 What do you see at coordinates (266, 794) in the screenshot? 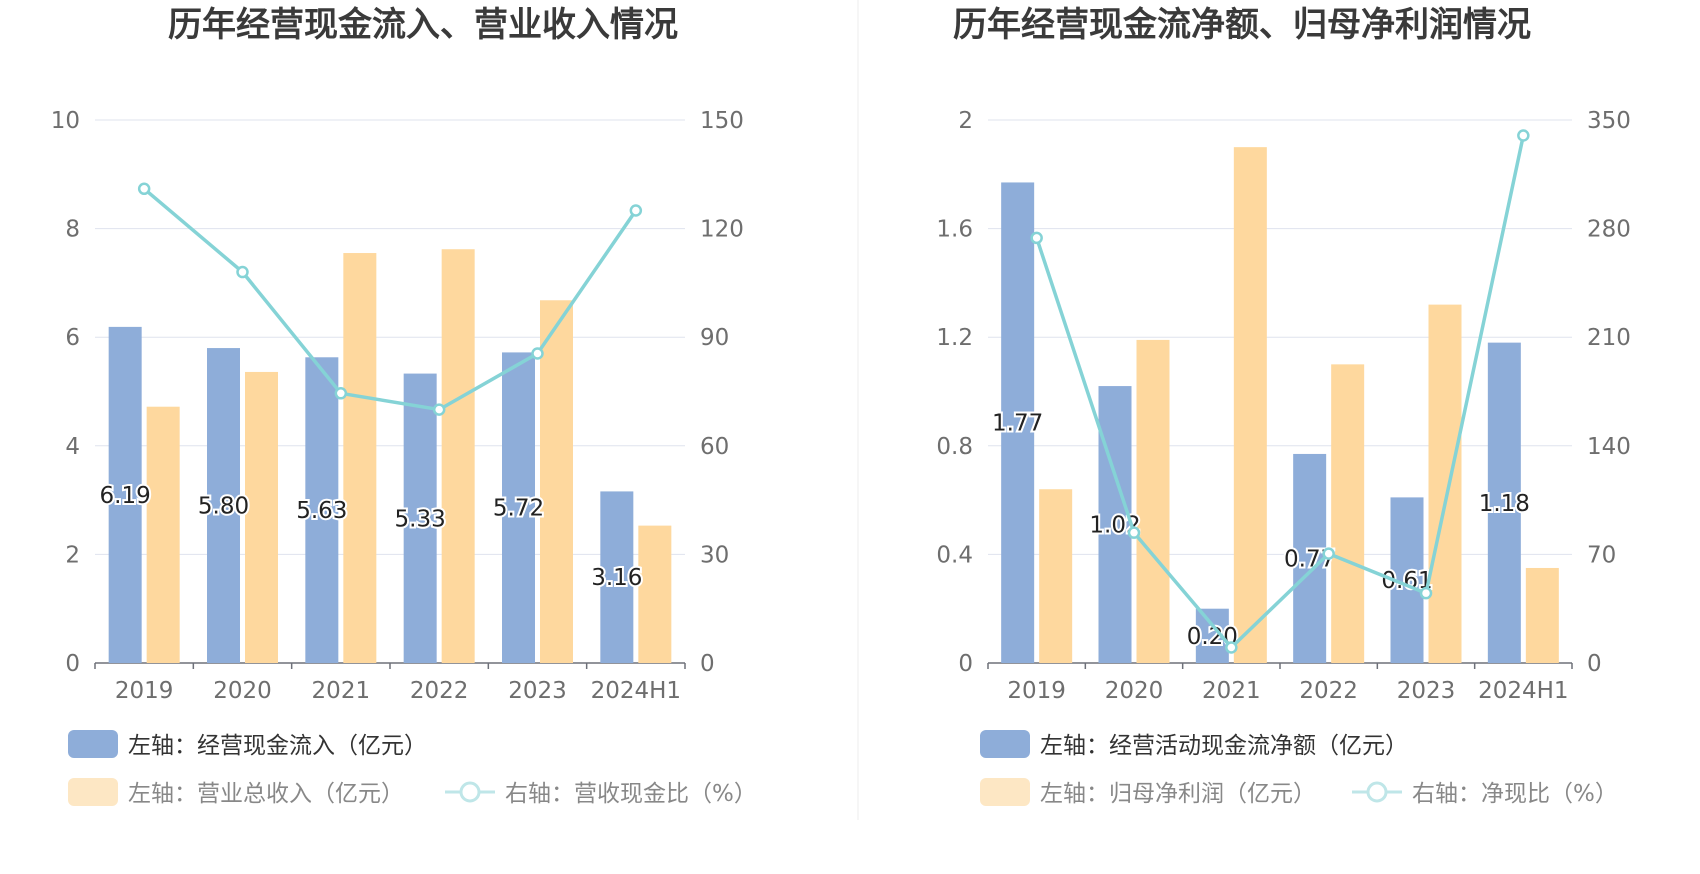
I see `legend-label: 左轴：营业总收入（亿元）` at bounding box center [266, 794].